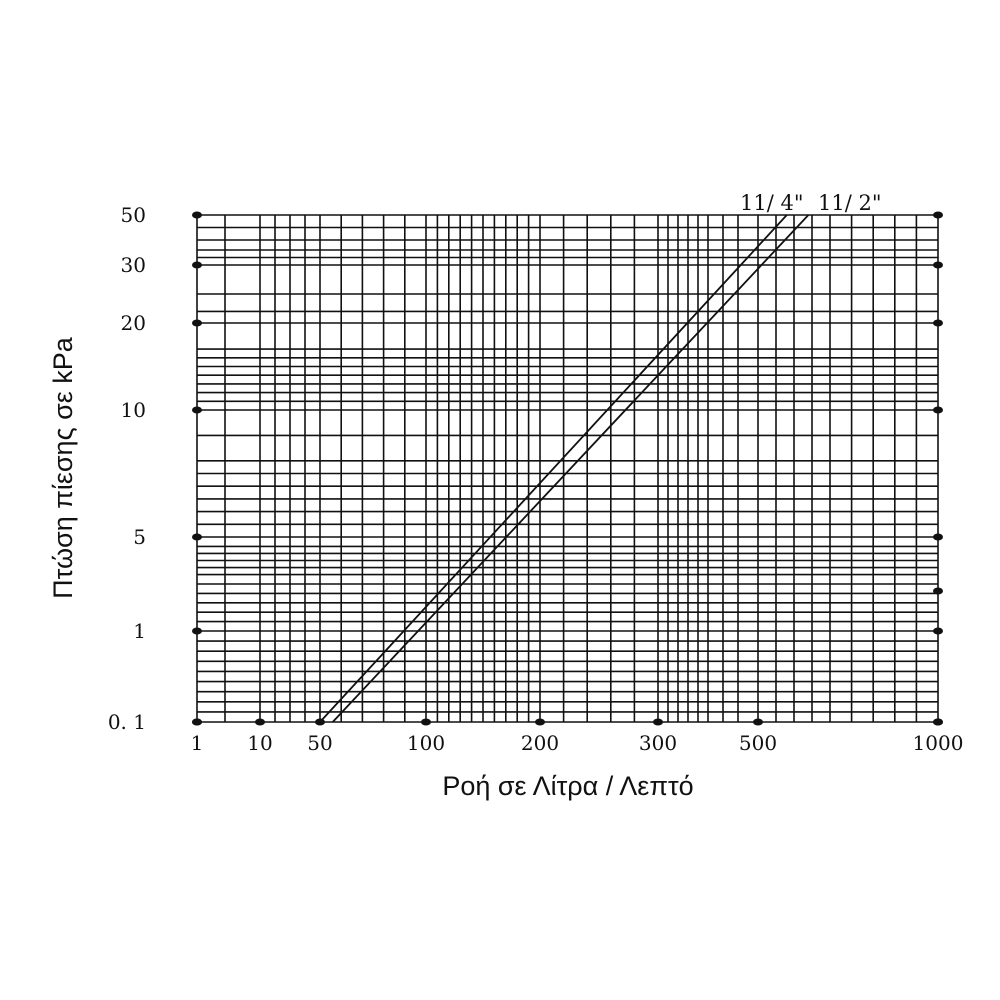  Describe the element at coordinates (938, 743) in the screenshot. I see `x-tick-label: 1000` at that location.